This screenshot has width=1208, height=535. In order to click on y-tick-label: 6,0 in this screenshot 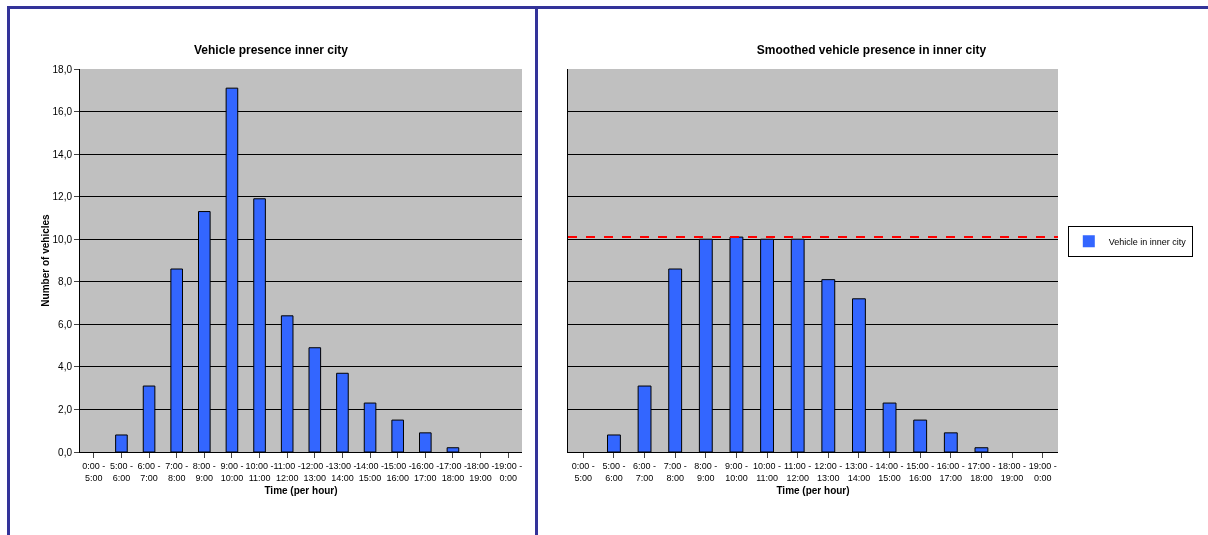, I will do `click(65, 324)`.